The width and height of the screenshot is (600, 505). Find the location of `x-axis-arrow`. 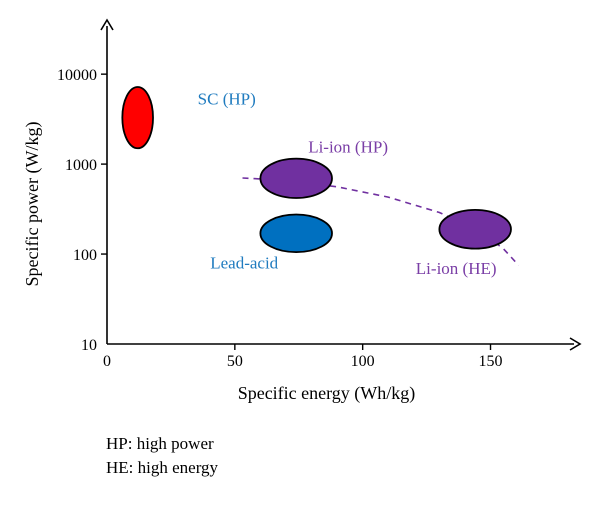

x-axis-arrow is located at coordinates (575, 344).